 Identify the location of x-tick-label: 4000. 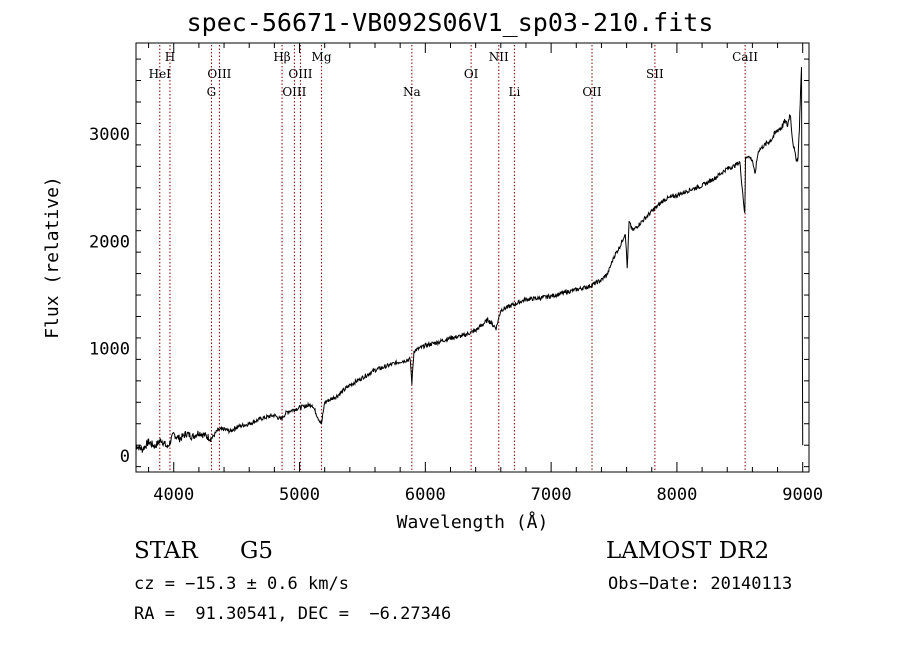
(173, 495).